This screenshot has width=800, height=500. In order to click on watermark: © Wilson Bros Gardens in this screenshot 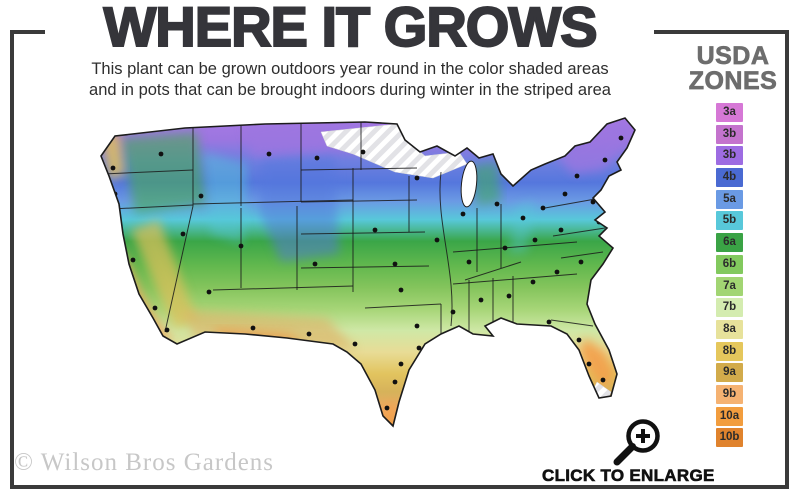, I will do `click(144, 462)`.